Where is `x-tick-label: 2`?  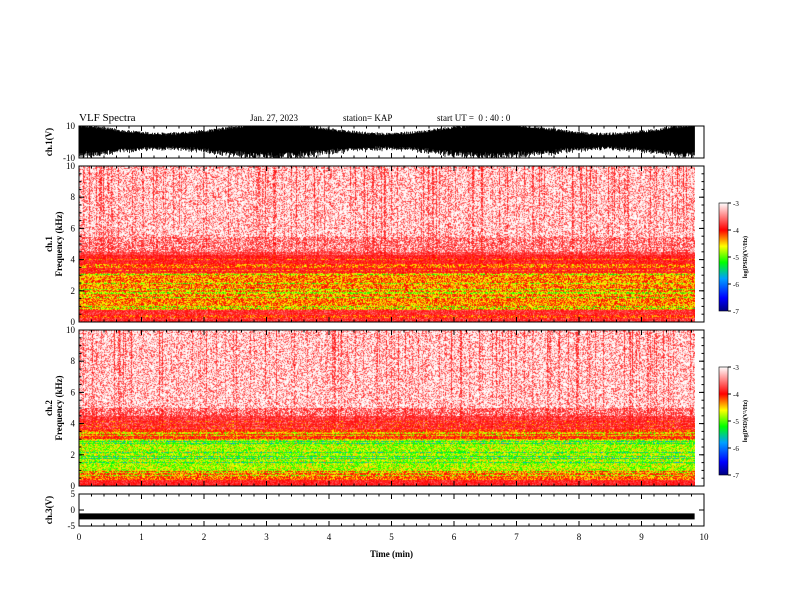
x-tick-label: 2 is located at coordinates (204, 537).